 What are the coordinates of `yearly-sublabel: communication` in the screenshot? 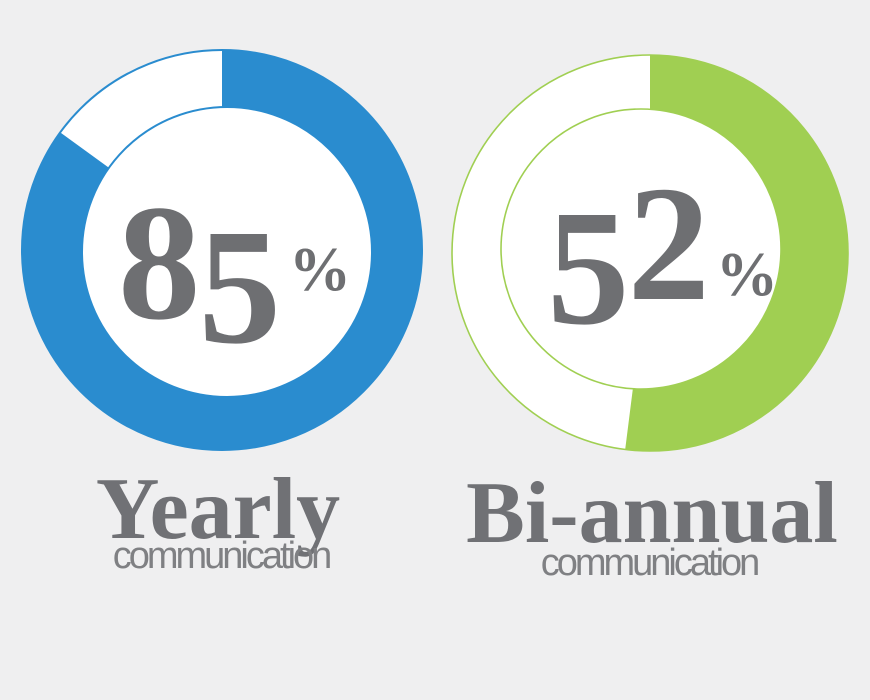 It's located at (221, 556).